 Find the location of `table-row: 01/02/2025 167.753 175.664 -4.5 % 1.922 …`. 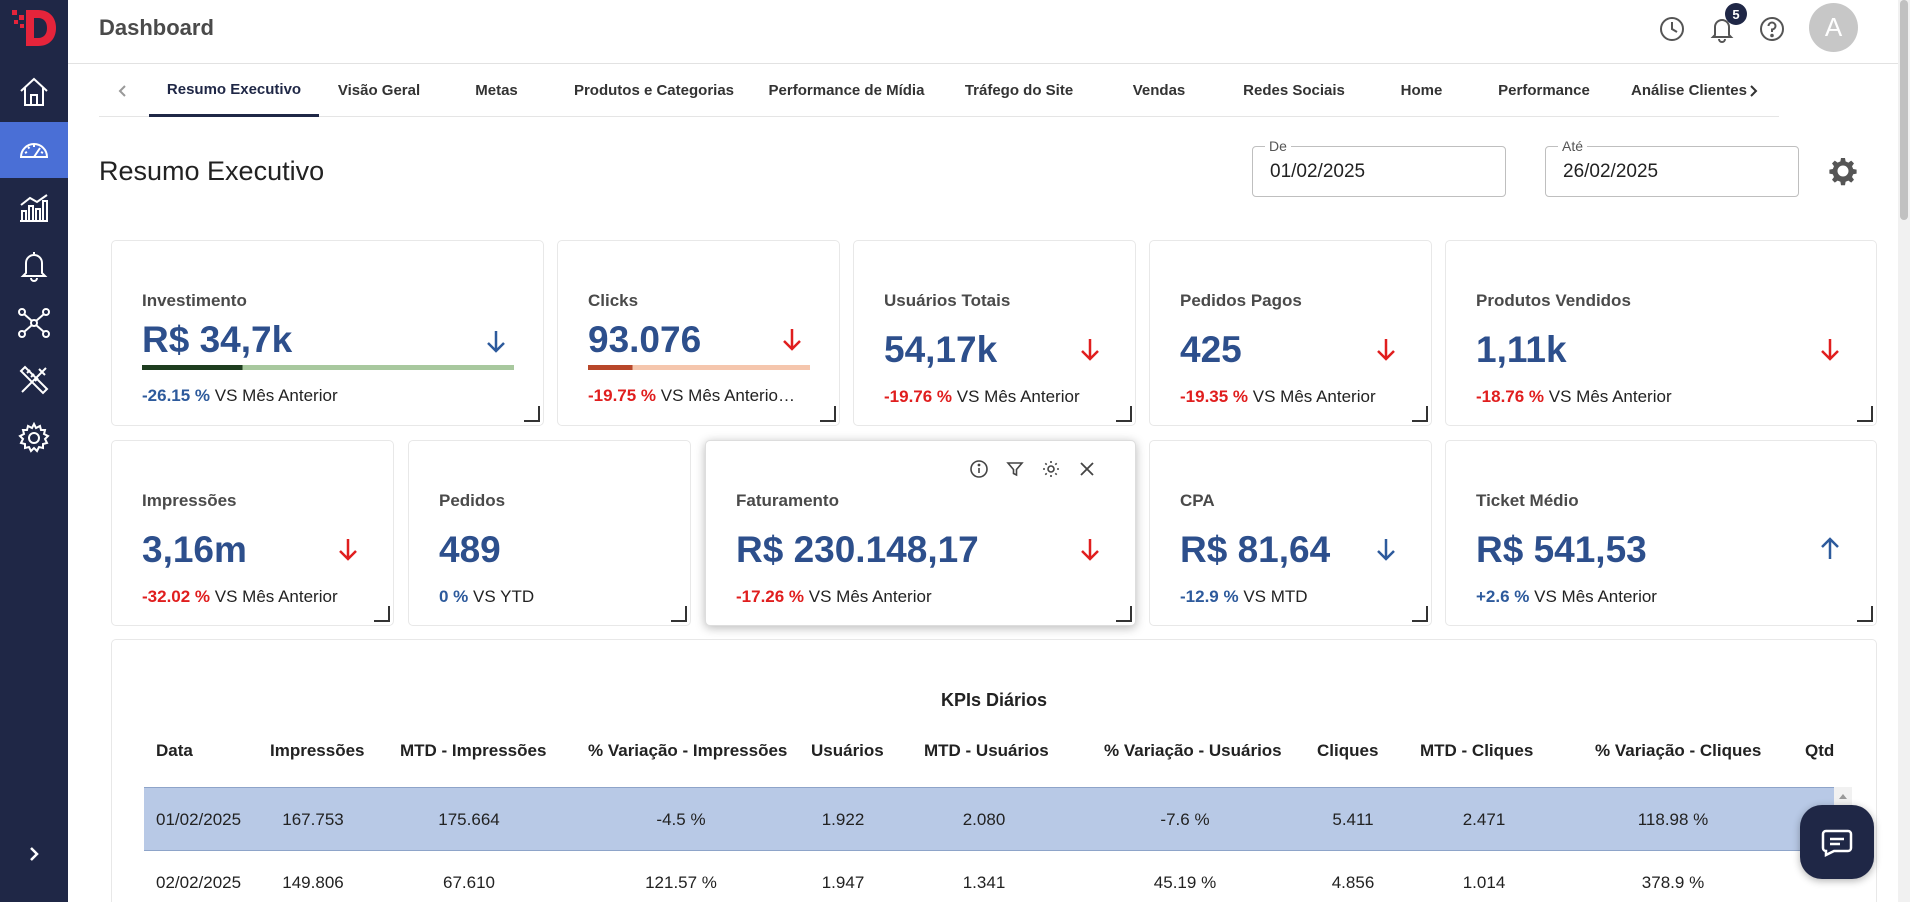

table-row: 01/02/2025 167.753 175.664 -4.5 % 1.922 … is located at coordinates (989, 819).